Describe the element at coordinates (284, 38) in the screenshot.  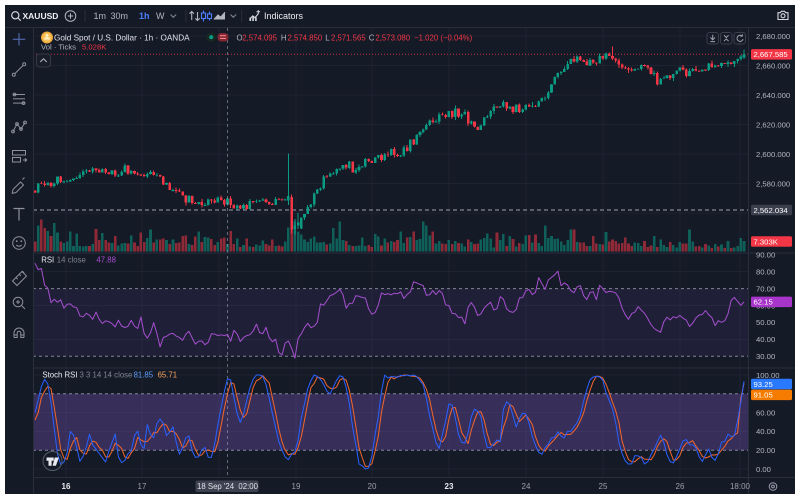
I see `svg-text: H` at that location.